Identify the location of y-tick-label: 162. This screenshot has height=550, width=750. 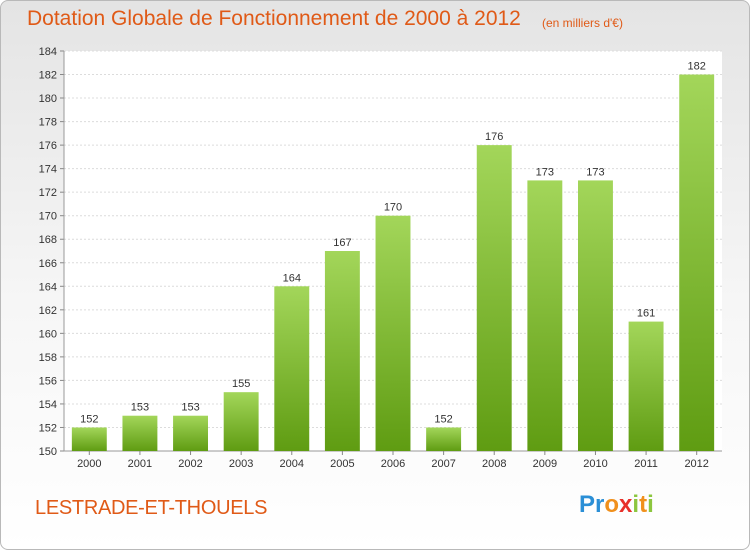
(48, 311).